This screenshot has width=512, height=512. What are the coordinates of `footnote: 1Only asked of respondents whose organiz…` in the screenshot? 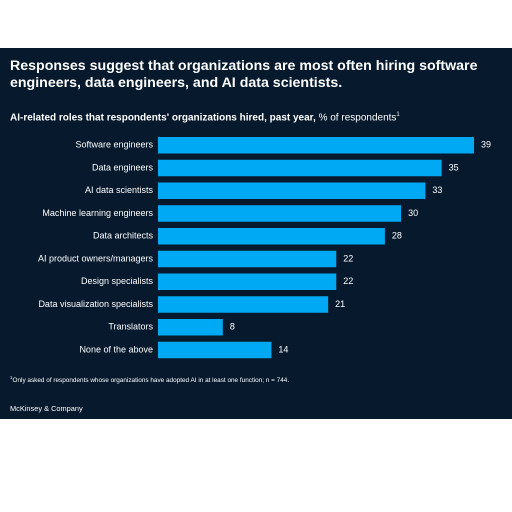 It's located at (149, 379).